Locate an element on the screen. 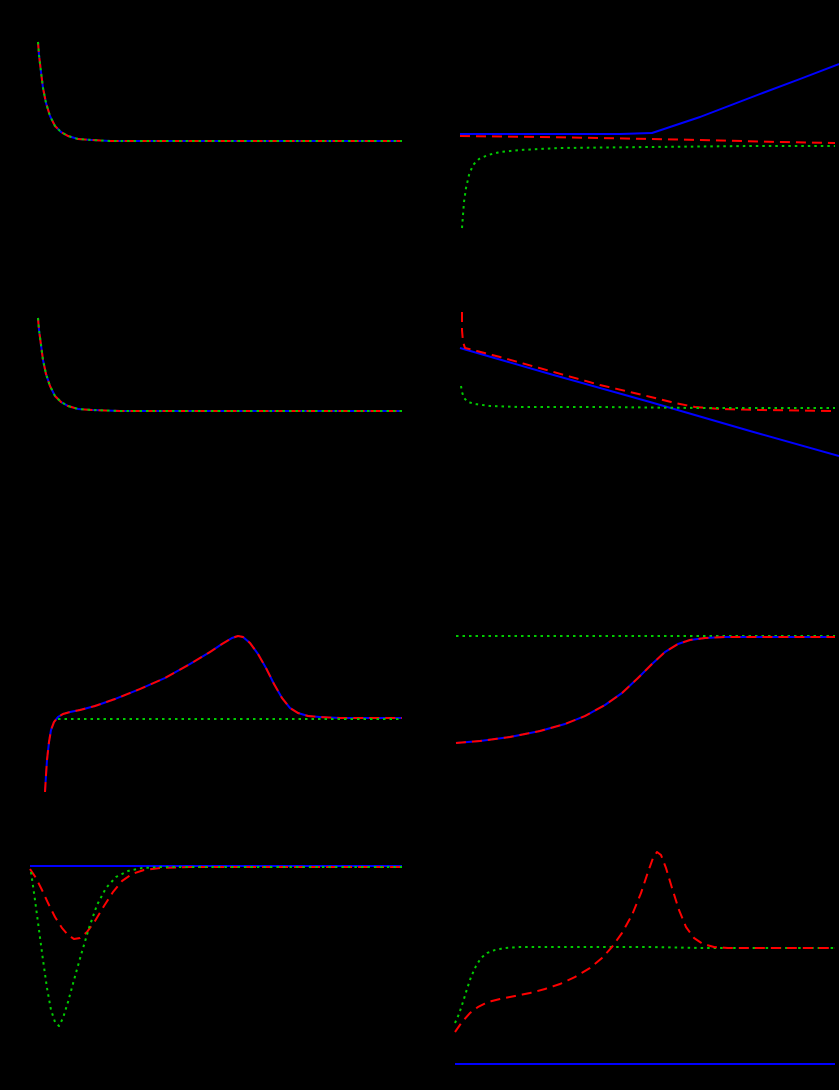 This screenshot has height=1090, width=839. panel-row2-left-green-dotted is located at coordinates (219, 364).